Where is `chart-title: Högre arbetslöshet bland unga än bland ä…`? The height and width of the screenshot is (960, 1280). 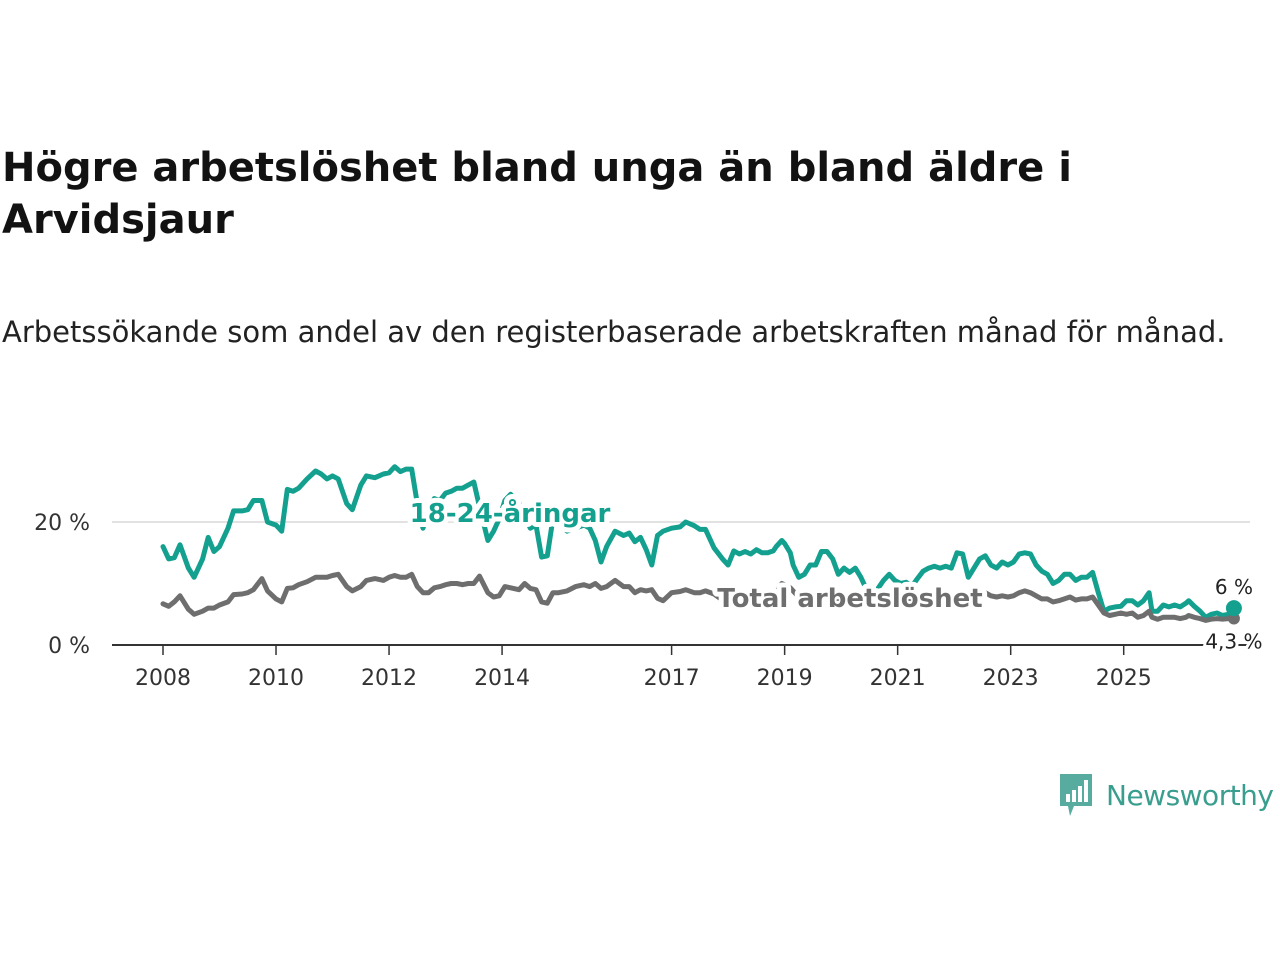
chart-title: Högre arbetslöshet bland unga än bland ä… is located at coordinates (537, 194).